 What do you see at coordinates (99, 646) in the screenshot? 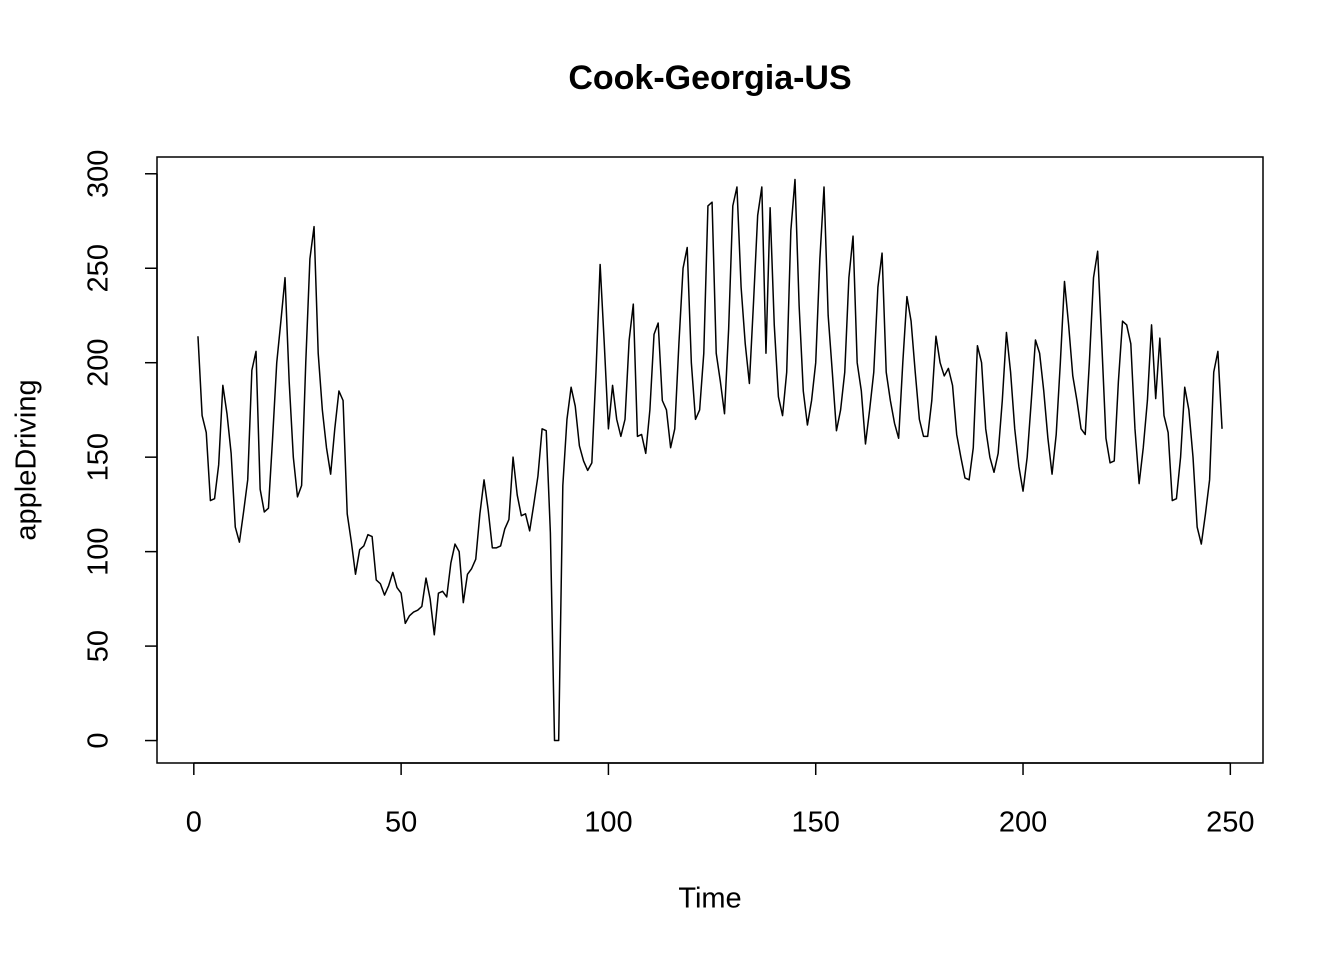
I see `y-tick-label: 50` at bounding box center [99, 646].